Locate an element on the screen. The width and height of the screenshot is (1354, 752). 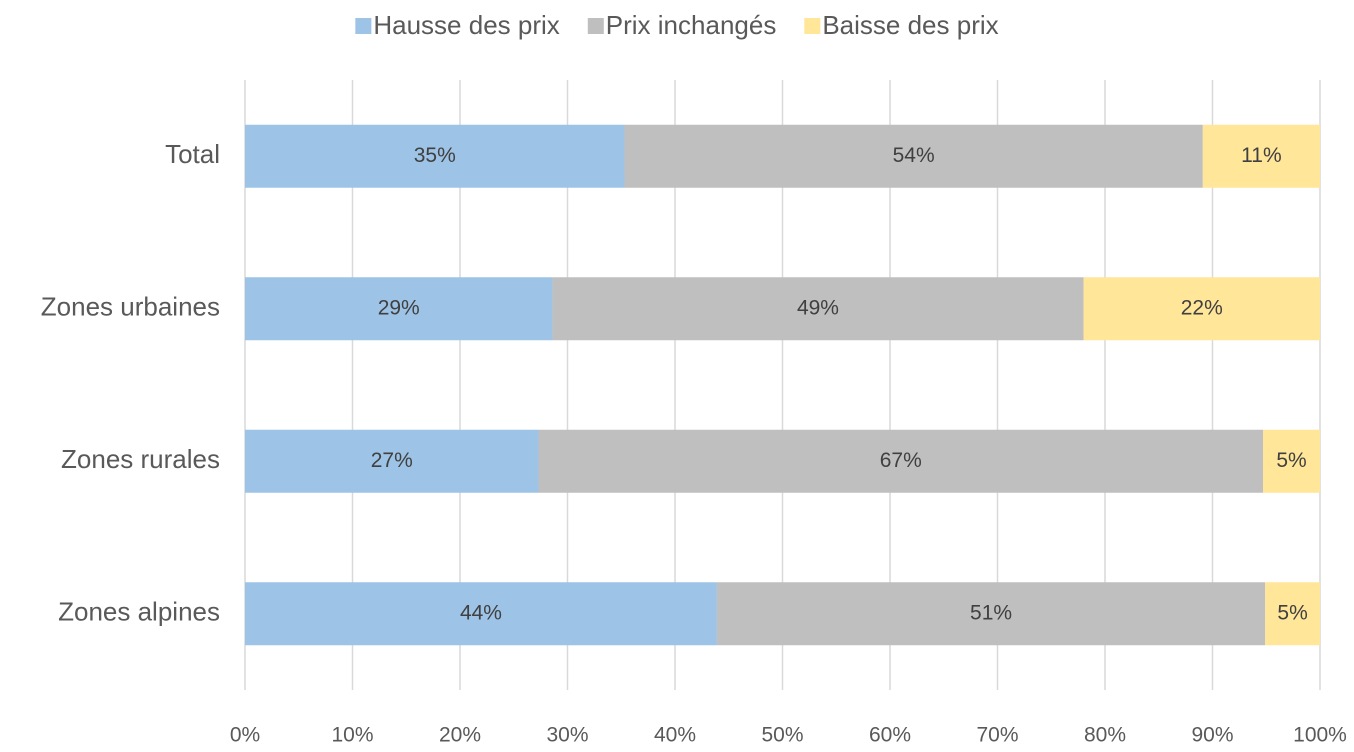
x-tick-label: 50% is located at coordinates (782, 735).